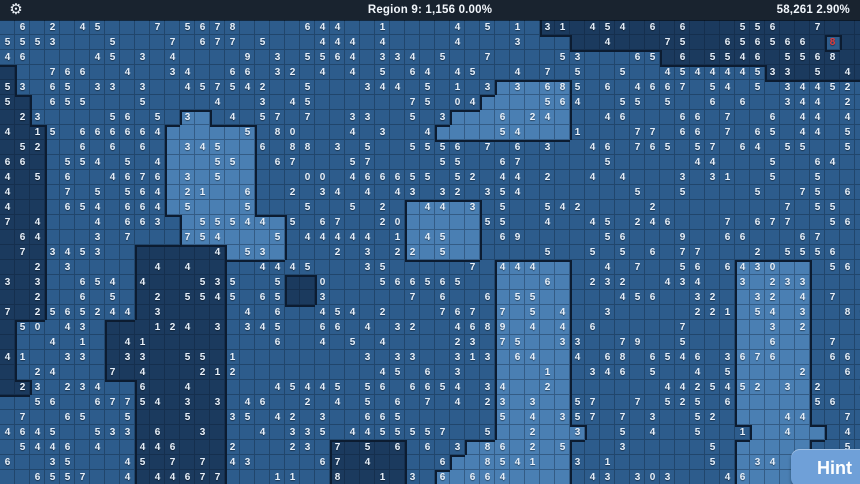  I want to click on hint-button: Hint, so click(825, 466).